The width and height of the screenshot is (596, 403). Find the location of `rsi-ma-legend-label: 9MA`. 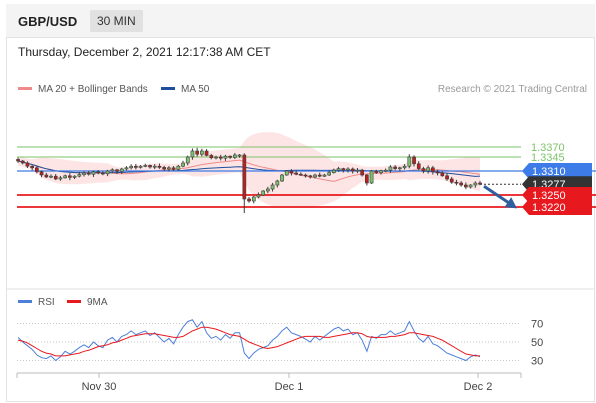

rsi-ma-legend-label: 9MA is located at coordinates (97, 302).